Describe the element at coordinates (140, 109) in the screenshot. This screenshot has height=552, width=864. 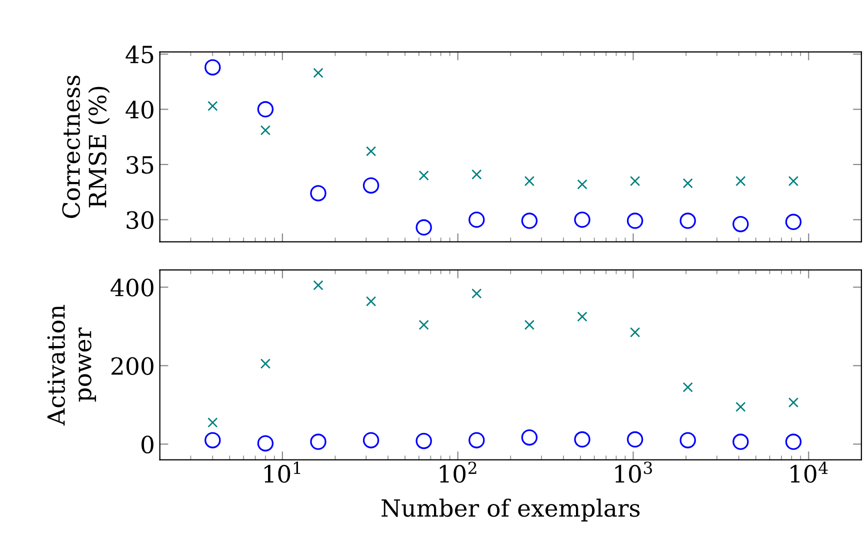
I see `y-tick-label: 40` at that location.